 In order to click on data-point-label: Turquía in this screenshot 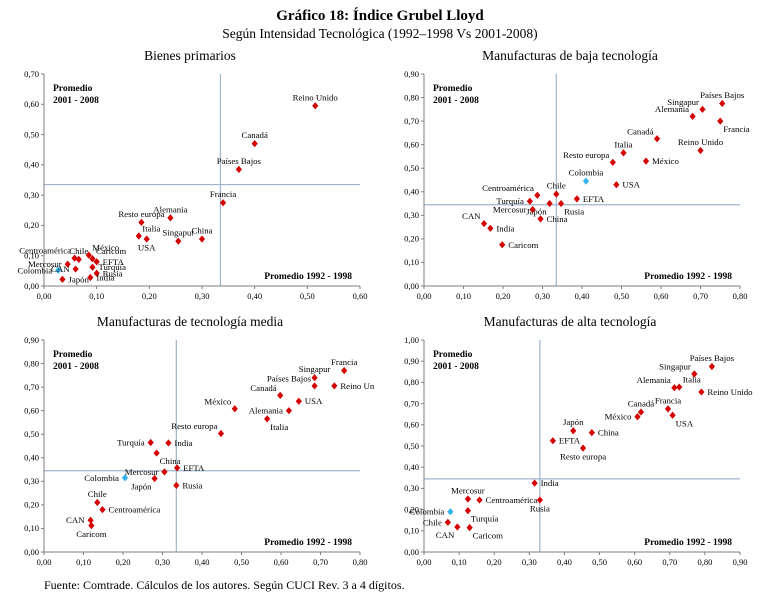, I will do `click(510, 201)`.